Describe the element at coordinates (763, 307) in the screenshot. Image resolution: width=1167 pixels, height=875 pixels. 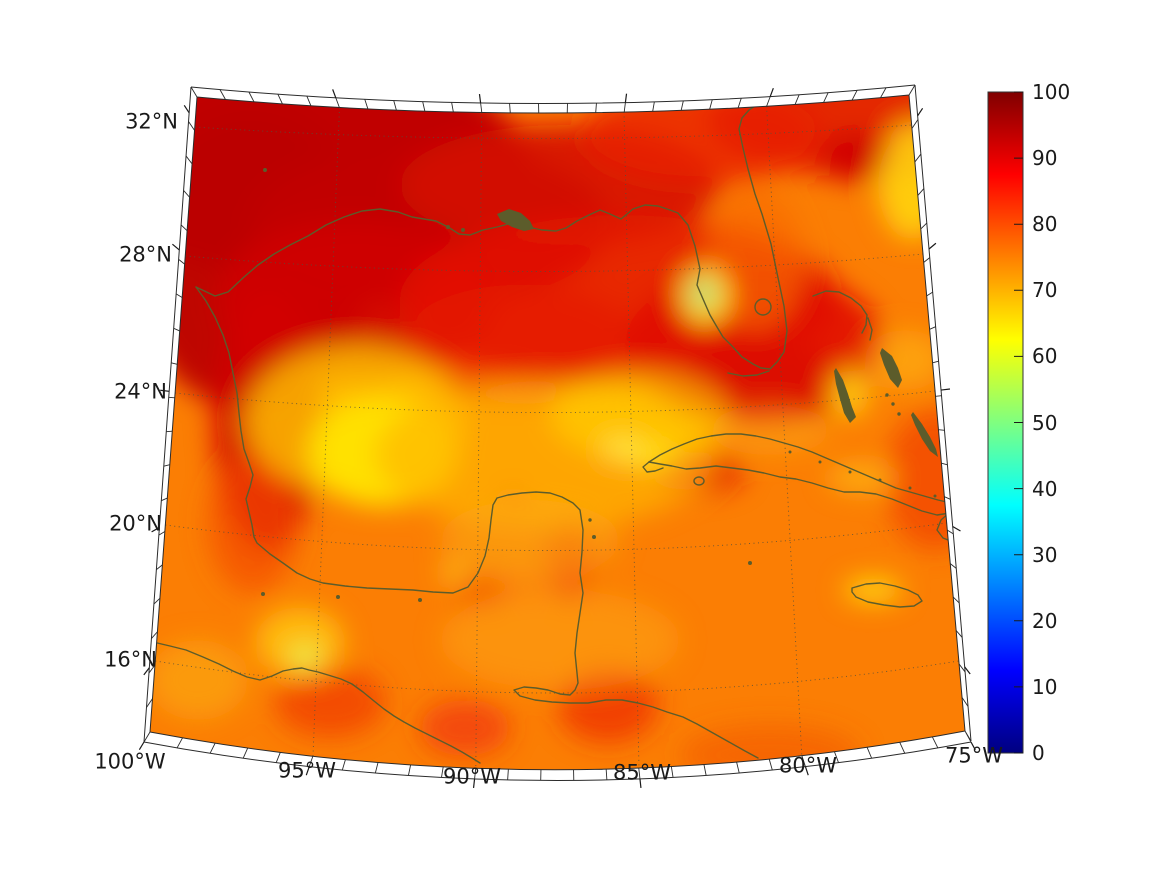
I see `lake-okeechobee` at that location.